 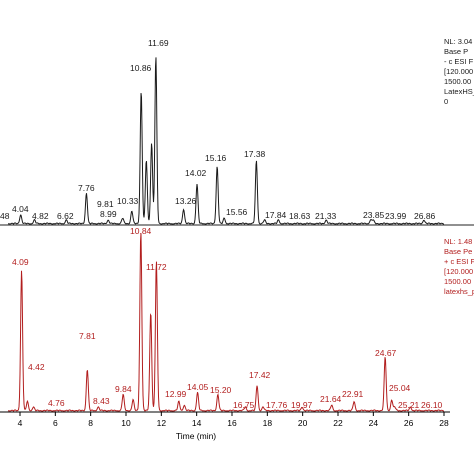 I want to click on x-tick-label: 18, so click(x=268, y=423).